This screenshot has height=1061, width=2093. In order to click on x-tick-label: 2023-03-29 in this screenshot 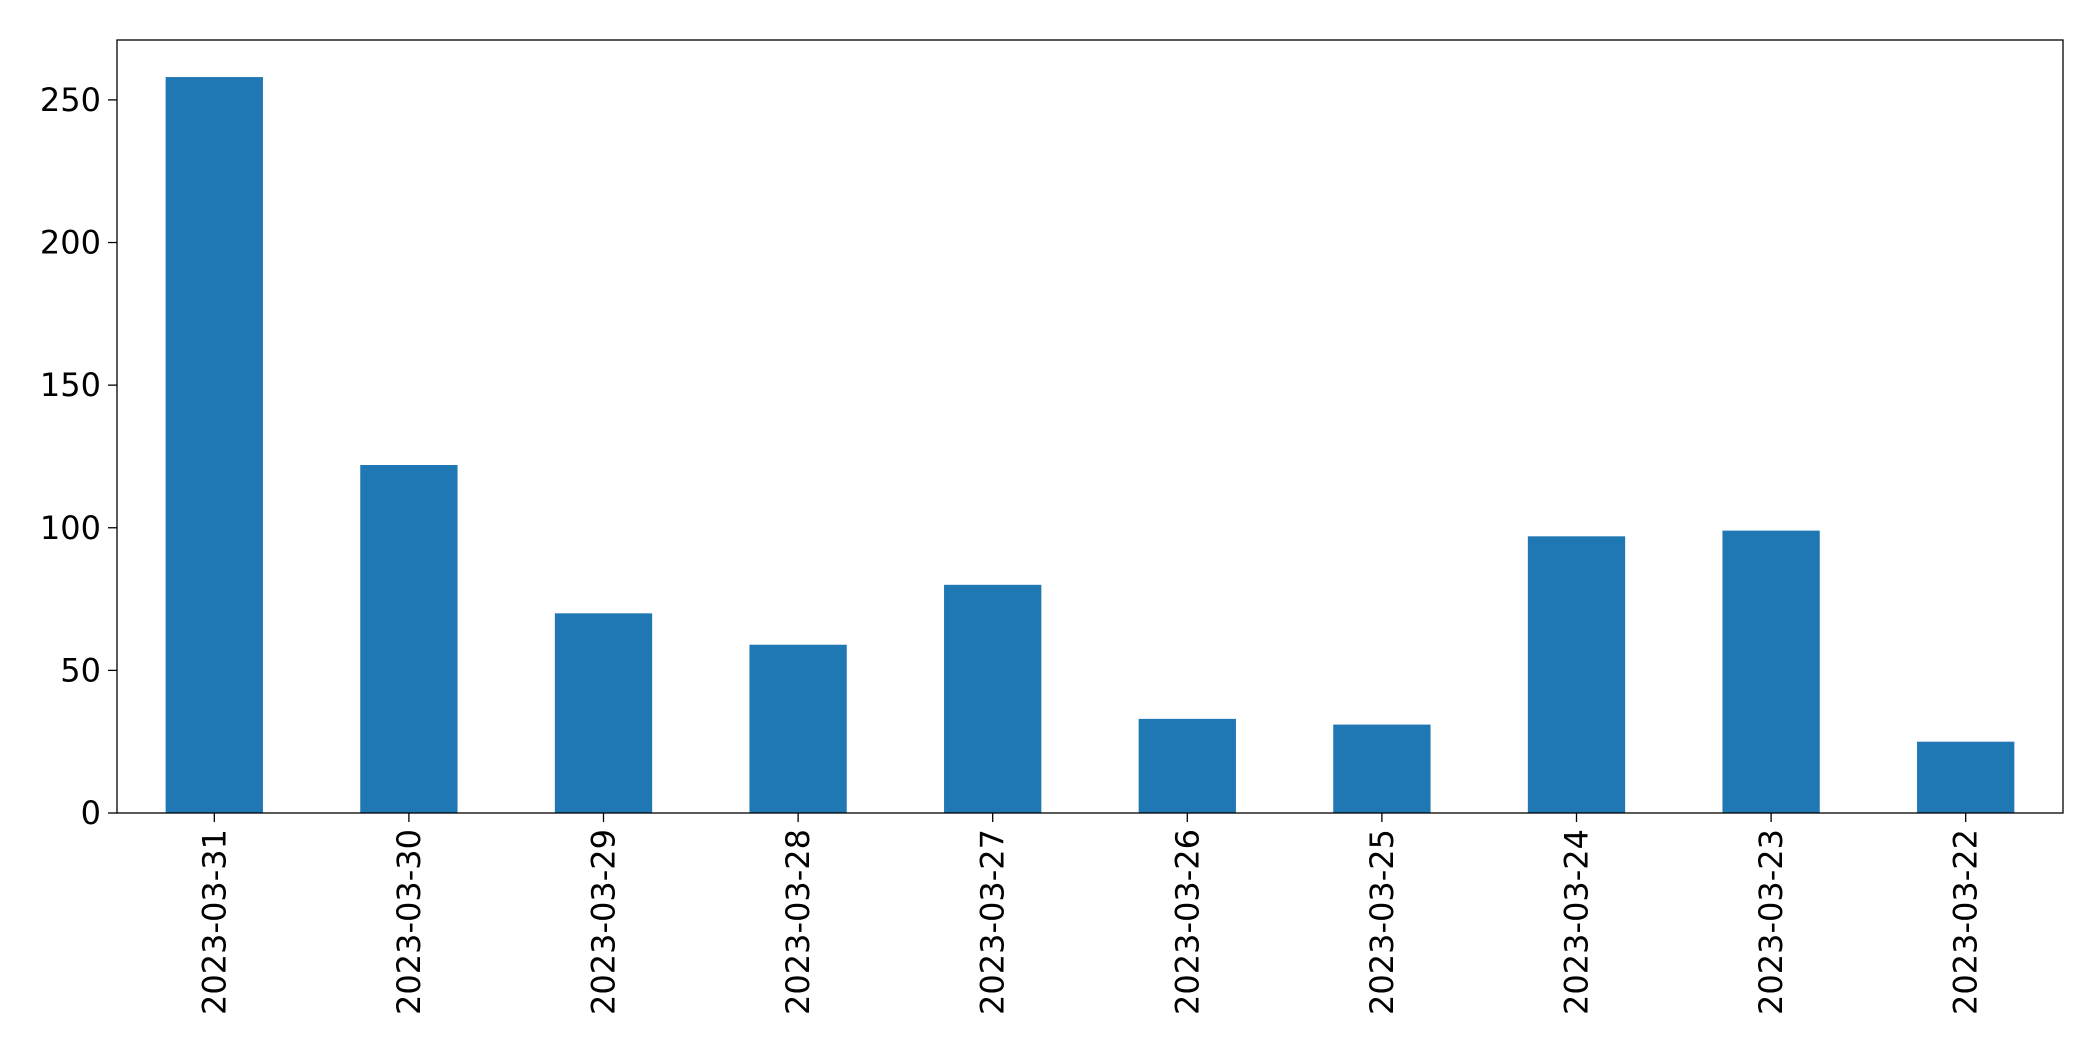, I will do `click(604, 922)`.